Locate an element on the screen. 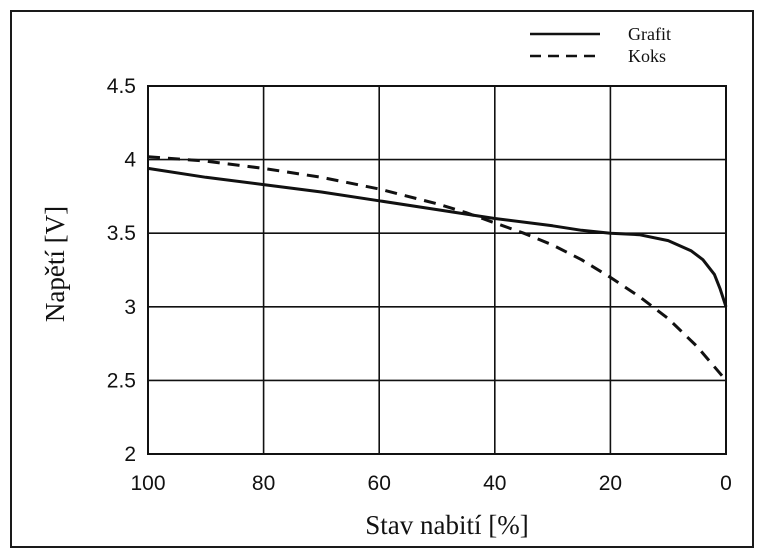 This screenshot has height=560, width=766. y-tick-label: 4.5 is located at coordinates (121, 86).